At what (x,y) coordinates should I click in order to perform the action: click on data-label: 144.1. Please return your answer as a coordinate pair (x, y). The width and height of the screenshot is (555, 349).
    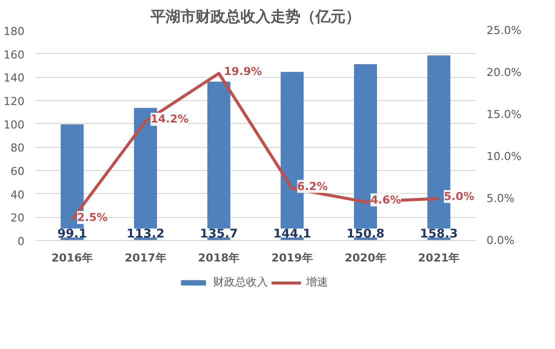
    Looking at the image, I should click on (292, 233).